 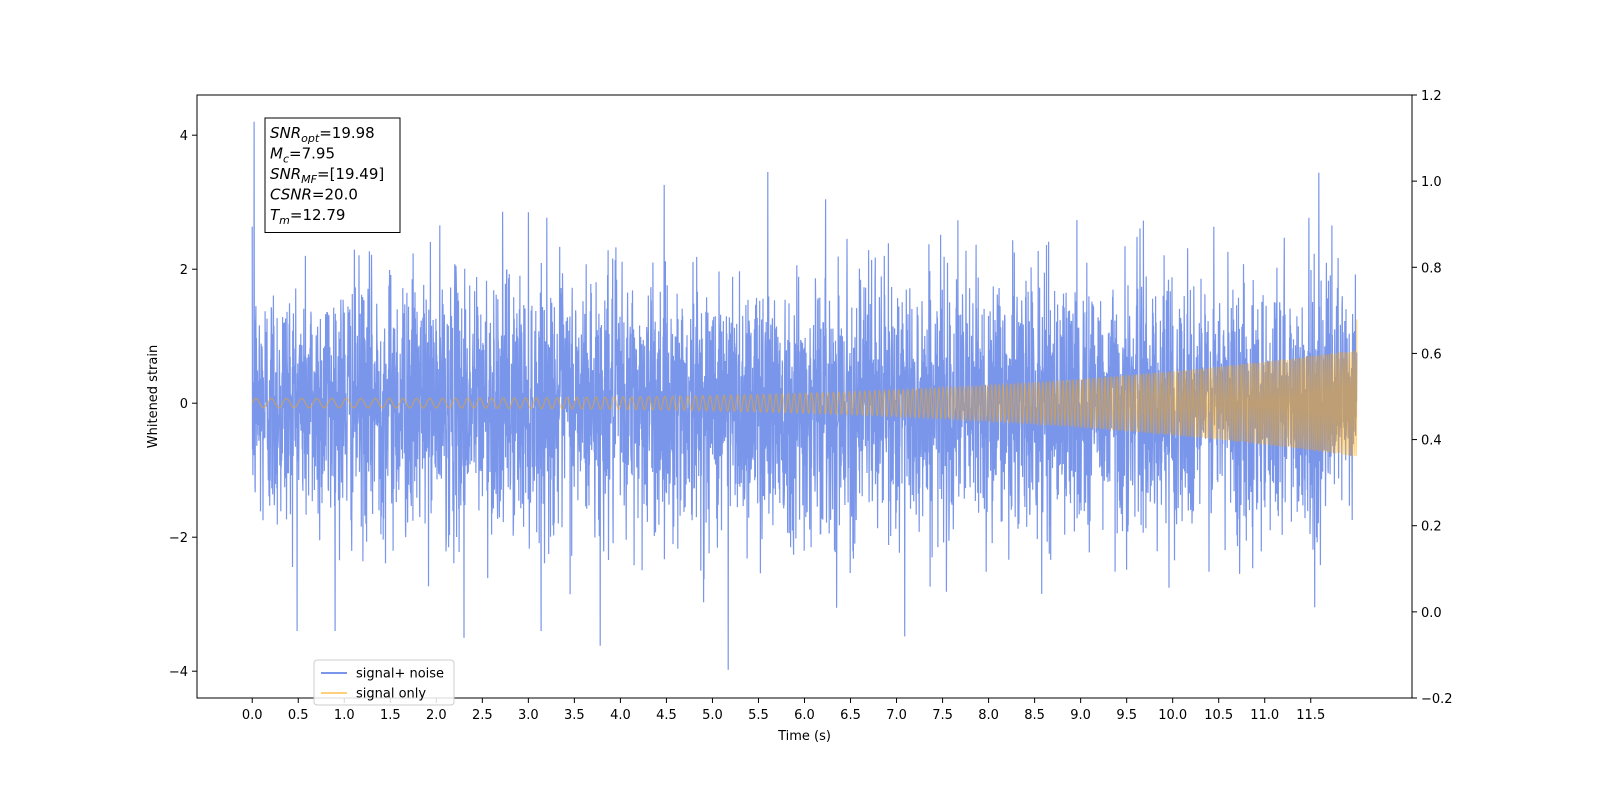 I want to click on y-tick-label: 2, so click(x=184, y=270).